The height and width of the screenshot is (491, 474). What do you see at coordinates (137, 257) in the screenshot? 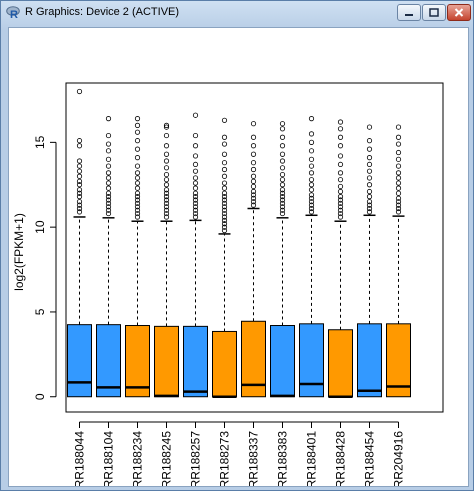
I see `box-RR188234` at bounding box center [137, 257].